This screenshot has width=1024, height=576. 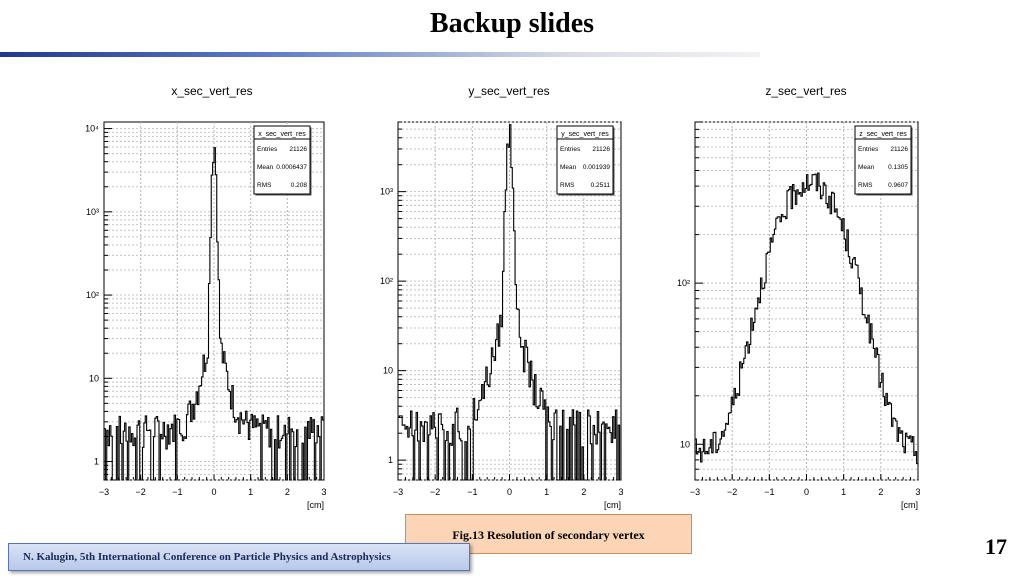 I want to click on stats-value: 0.208, so click(x=299, y=185).